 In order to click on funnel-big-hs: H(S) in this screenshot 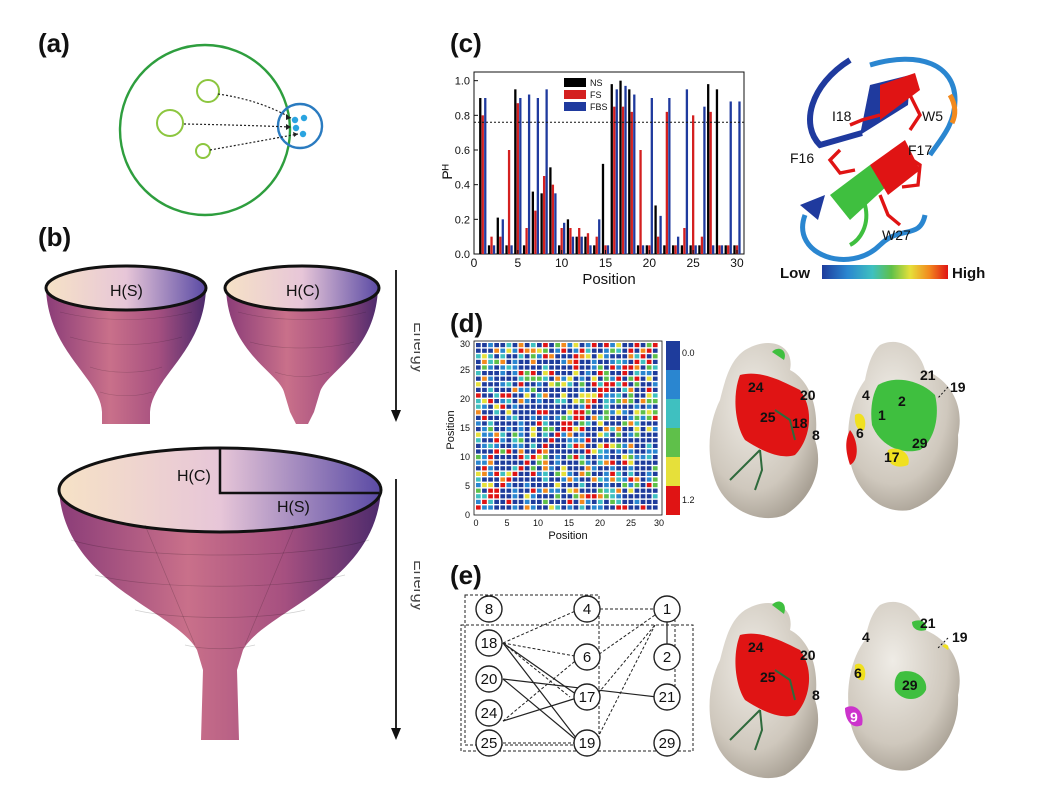, I will do `click(293, 507)`.